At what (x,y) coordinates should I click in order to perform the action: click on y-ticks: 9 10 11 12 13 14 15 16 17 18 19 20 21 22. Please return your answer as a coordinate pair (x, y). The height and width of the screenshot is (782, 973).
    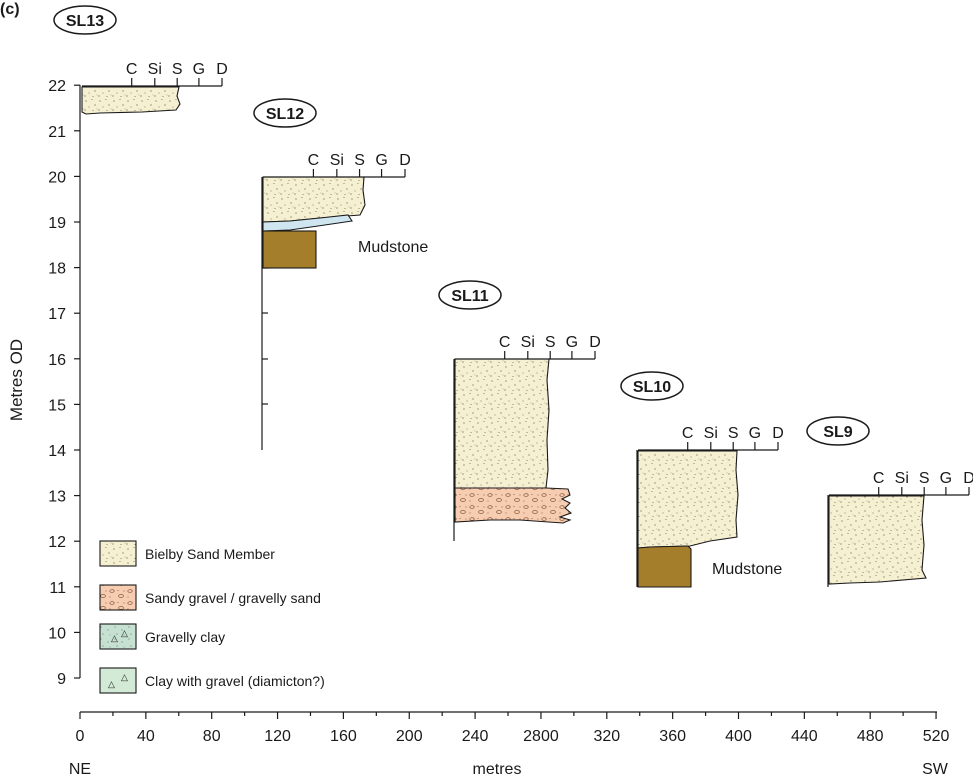
    Looking at the image, I should click on (64, 383).